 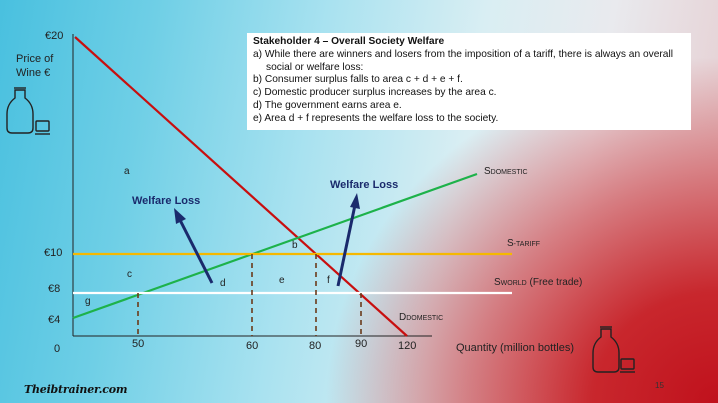 I want to click on y-axis-label-line2: Wine €, so click(x=33, y=73).